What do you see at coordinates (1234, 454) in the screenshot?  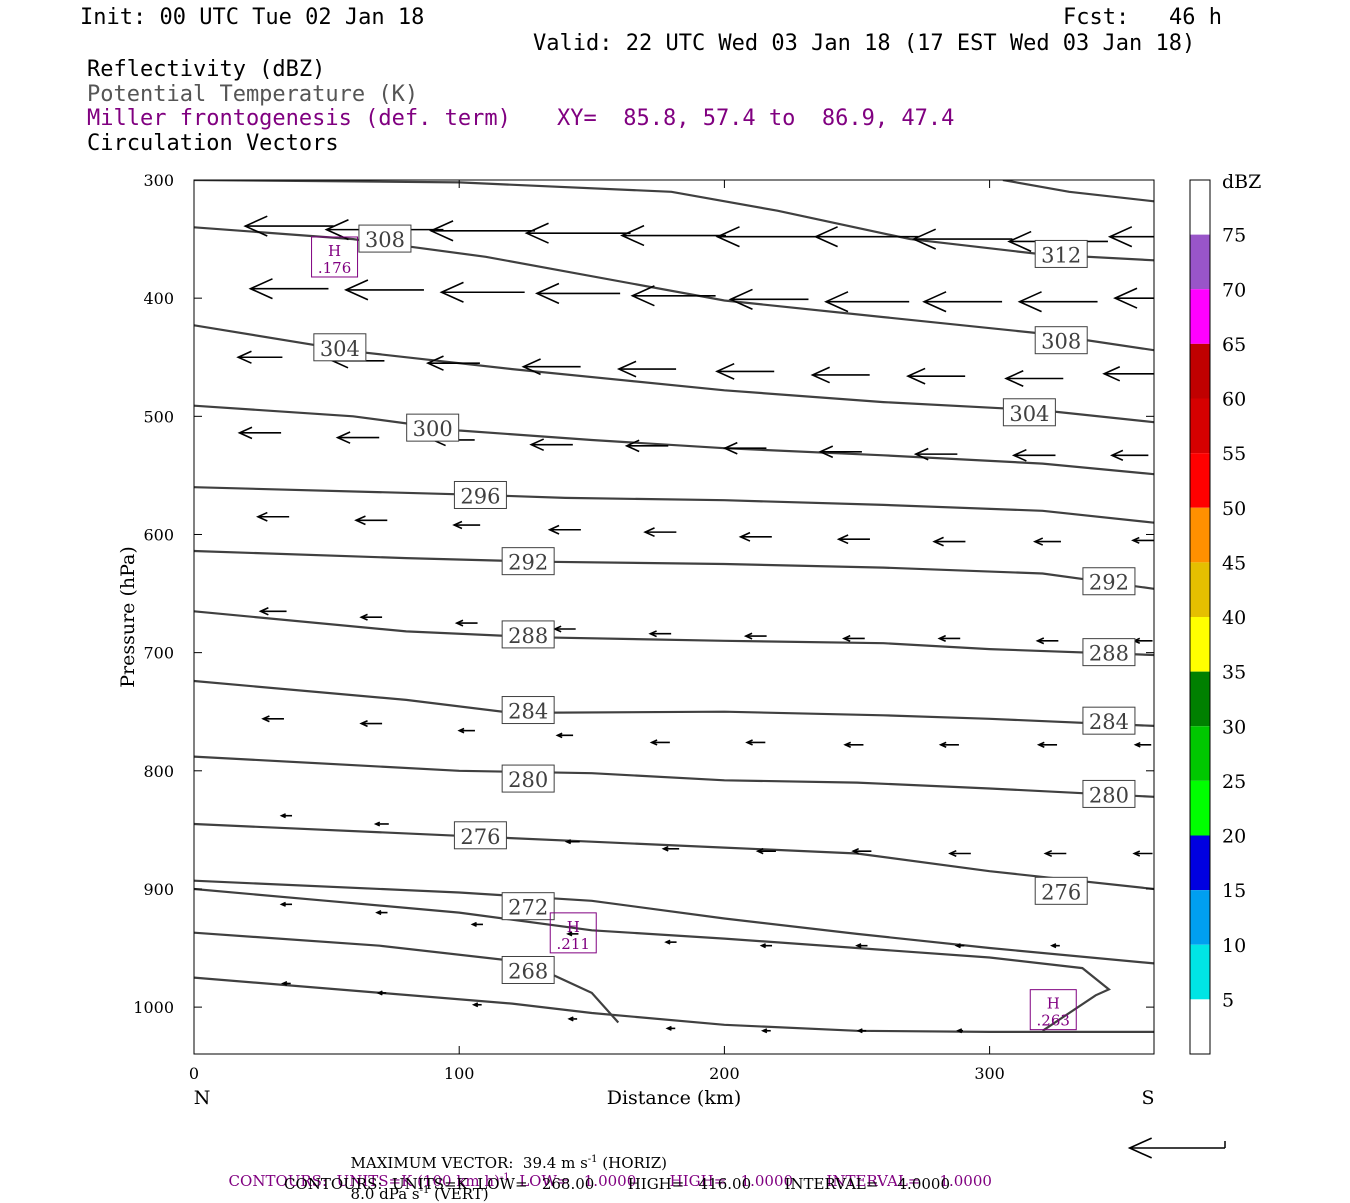 I see `colorbar-tick-label: 55` at bounding box center [1234, 454].